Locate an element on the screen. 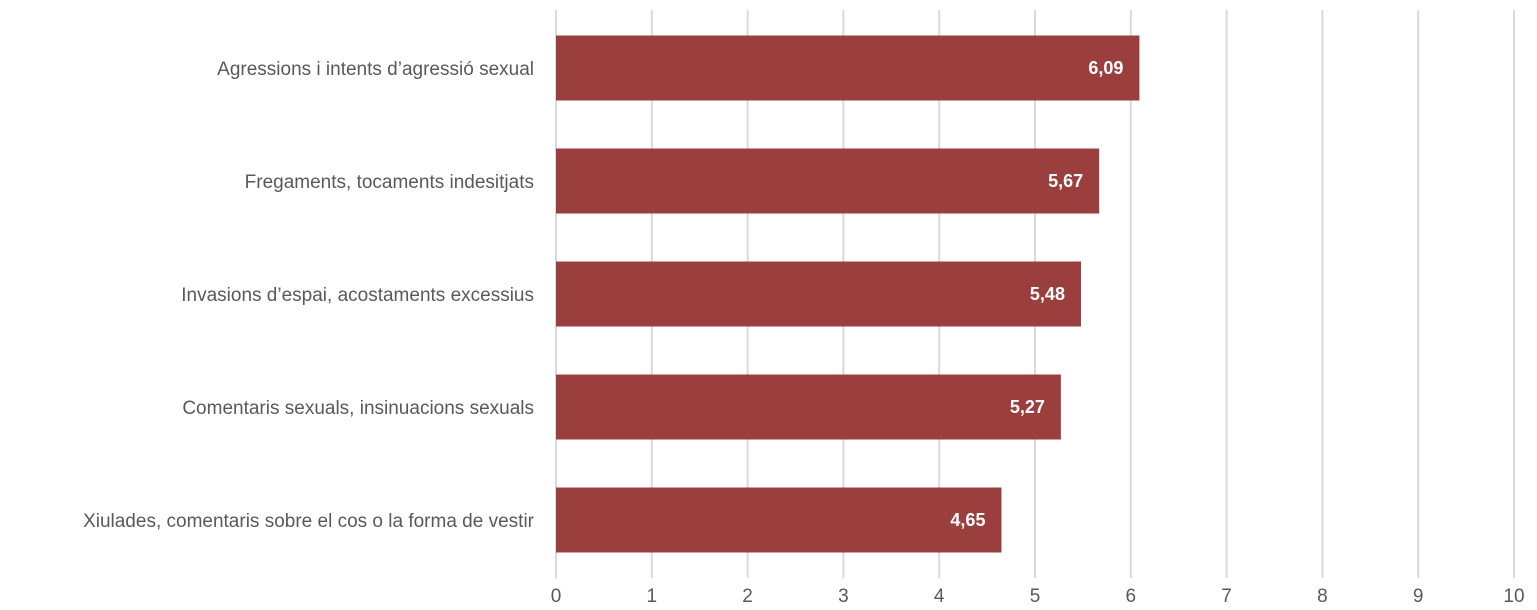  bar-value-label: 6,09 is located at coordinates (1105, 68).